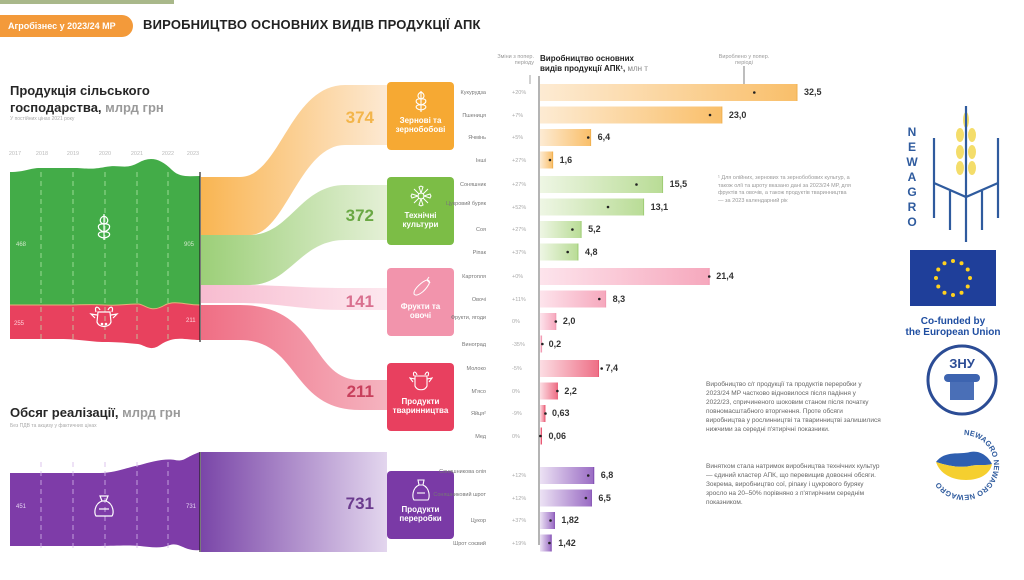 This screenshot has height=580, width=1024. I want to click on bar-change-label: +12%, so click(519, 498).